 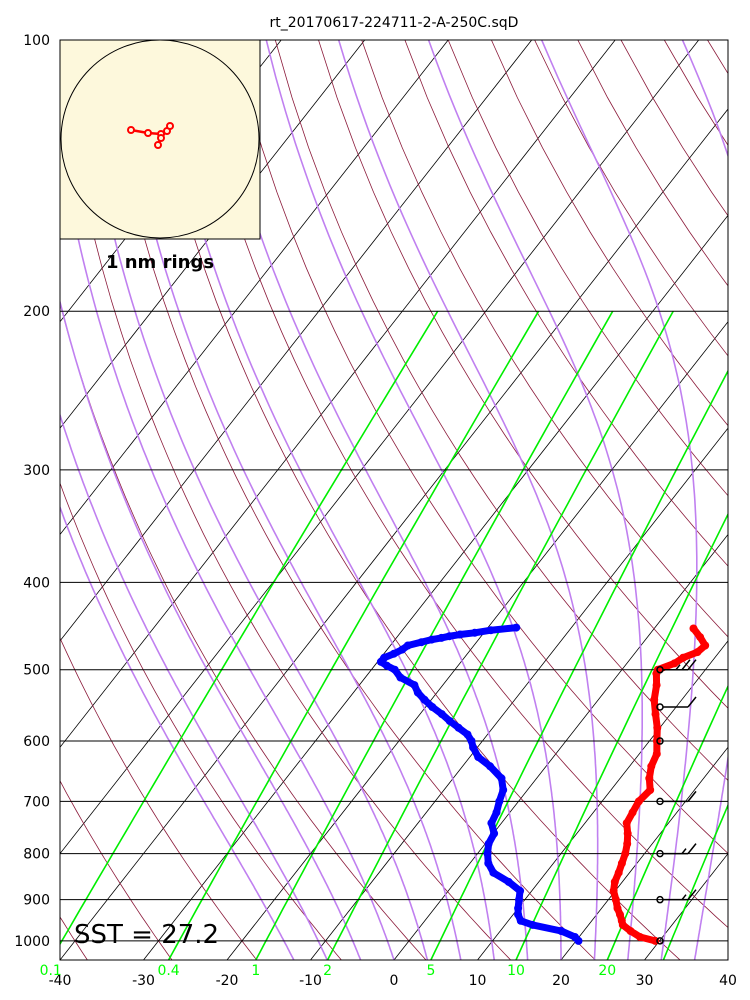 I want to click on pressure-tick-label: 500, so click(x=36, y=671).